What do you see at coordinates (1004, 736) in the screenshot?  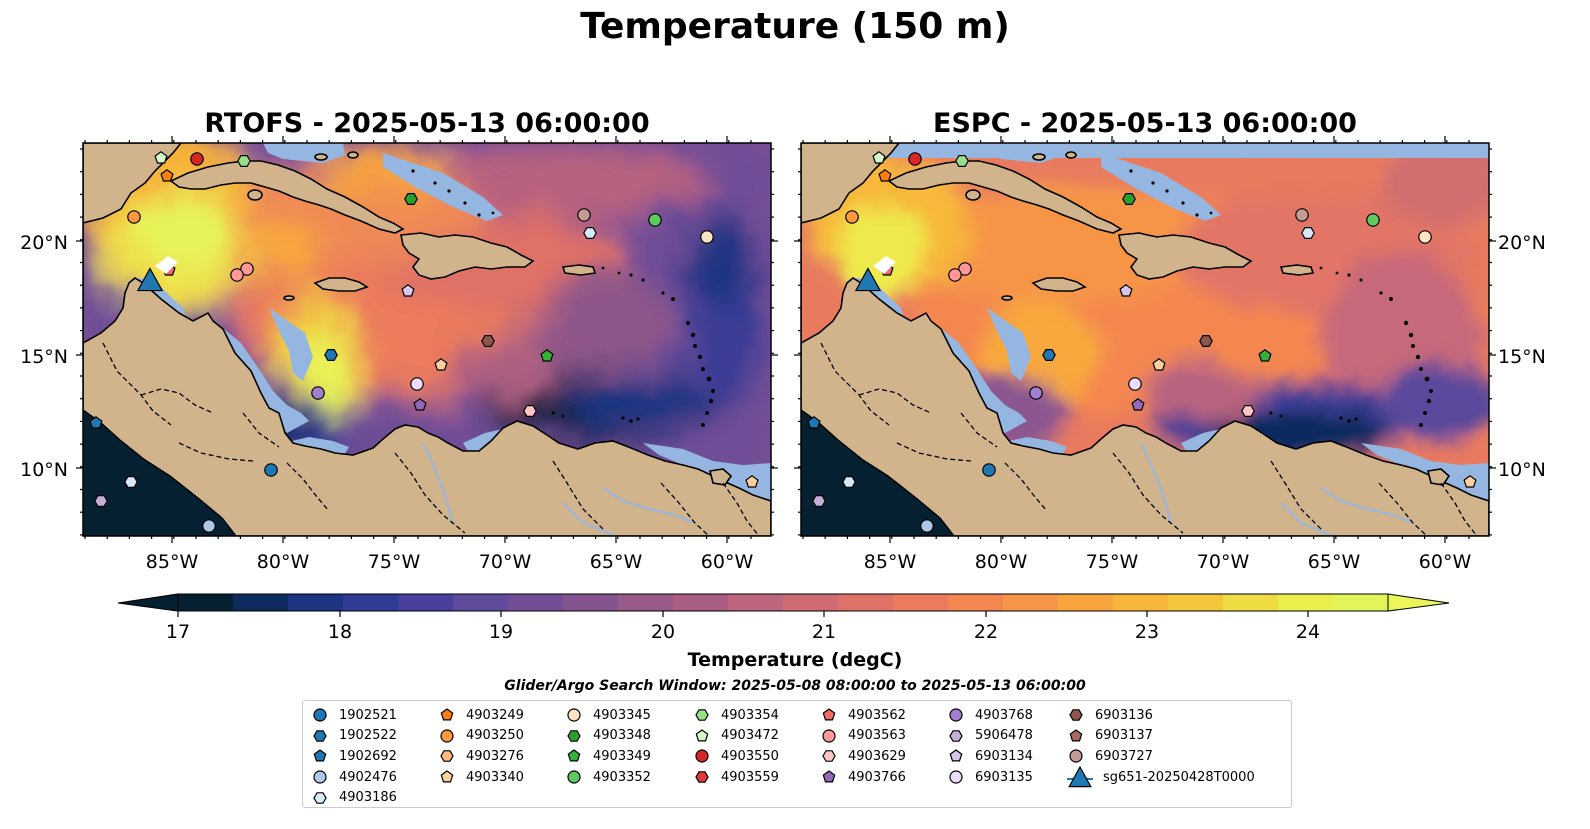 I see `legend-label: 5906478` at bounding box center [1004, 736].